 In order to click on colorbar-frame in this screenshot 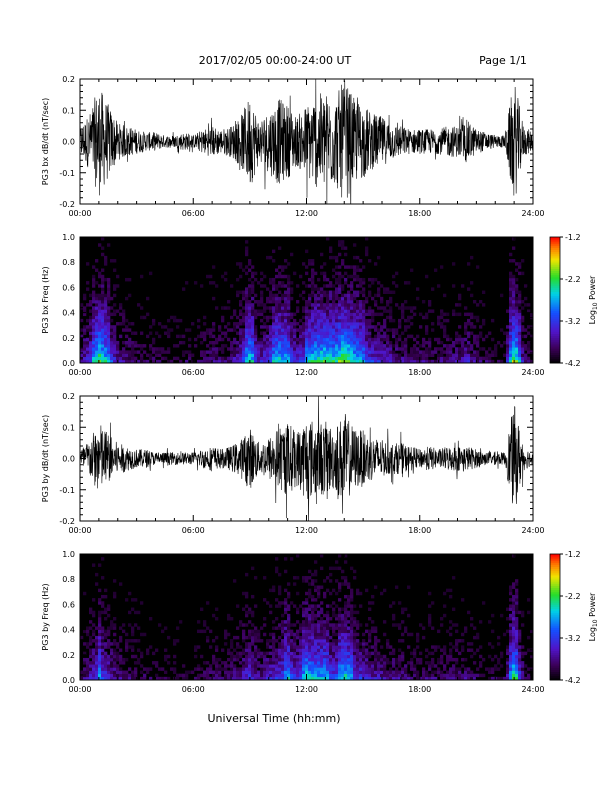, I will do `click(555, 617)`.